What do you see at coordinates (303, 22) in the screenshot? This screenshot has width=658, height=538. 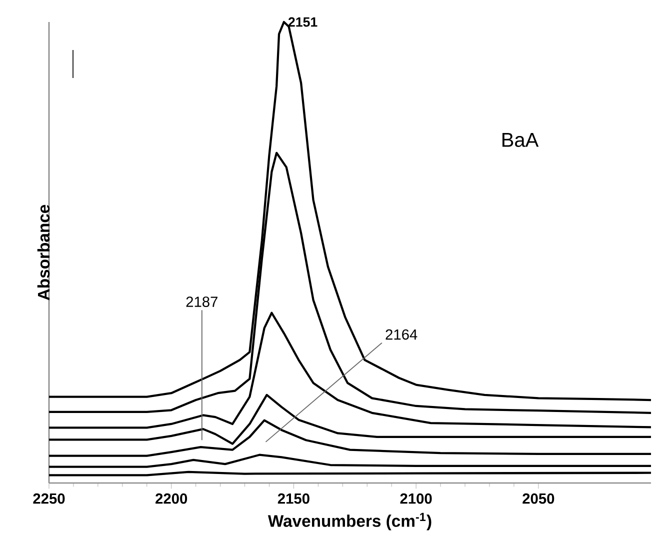 I see `annotation: 2151` at bounding box center [303, 22].